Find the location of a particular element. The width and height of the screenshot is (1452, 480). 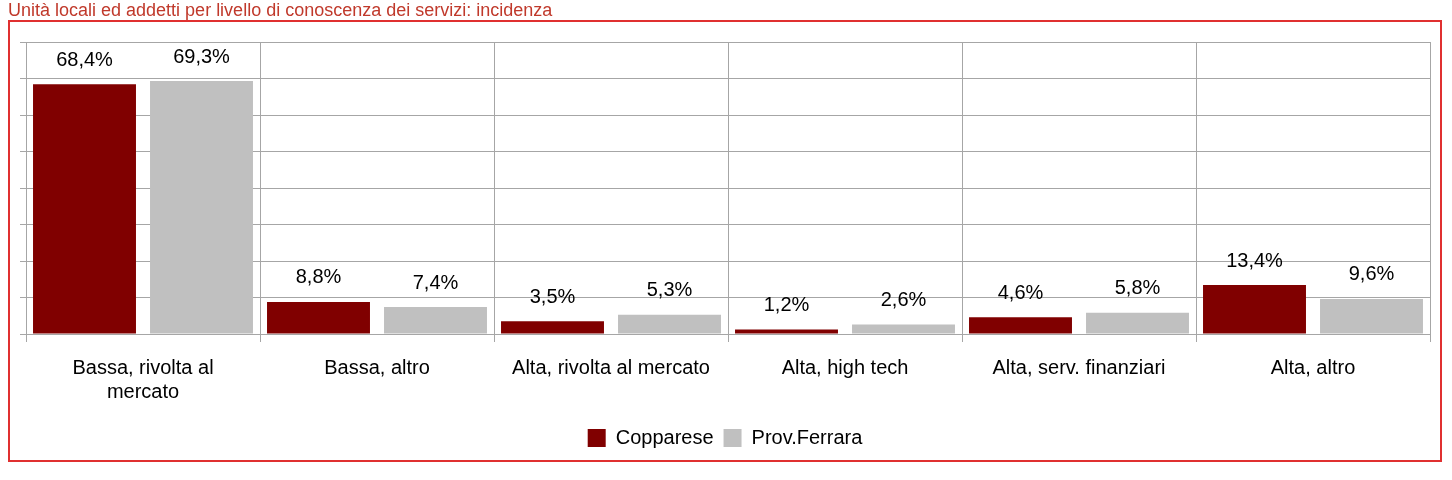

data-label: 7,4% is located at coordinates (435, 281).